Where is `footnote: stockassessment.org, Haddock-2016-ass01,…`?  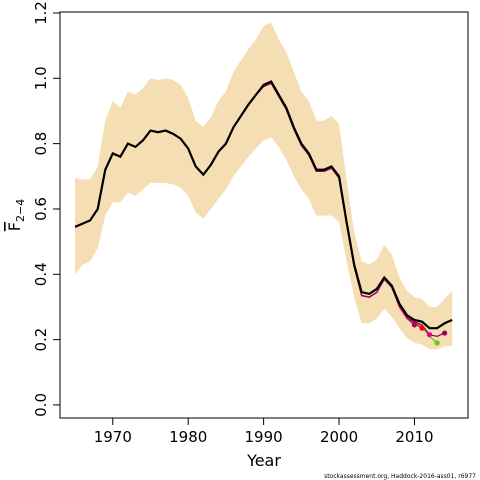
footnote: stockassessment.org, Haddock-2016-ass01,… is located at coordinates (400, 476).